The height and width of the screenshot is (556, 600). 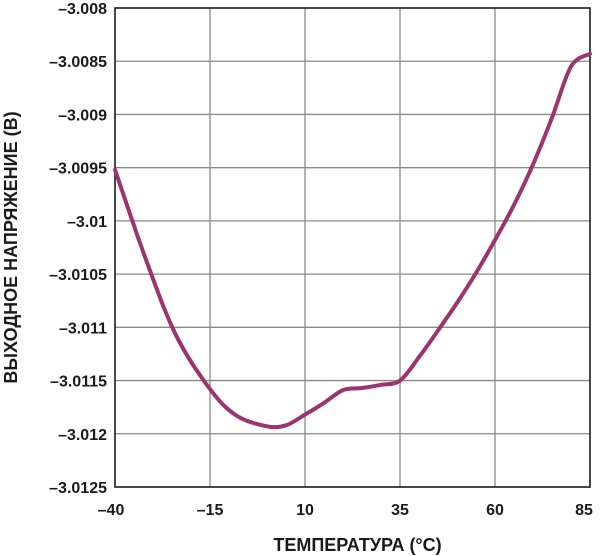 What do you see at coordinates (78, 169) in the screenshot?
I see `y-tick-label: –3.0095` at bounding box center [78, 169].